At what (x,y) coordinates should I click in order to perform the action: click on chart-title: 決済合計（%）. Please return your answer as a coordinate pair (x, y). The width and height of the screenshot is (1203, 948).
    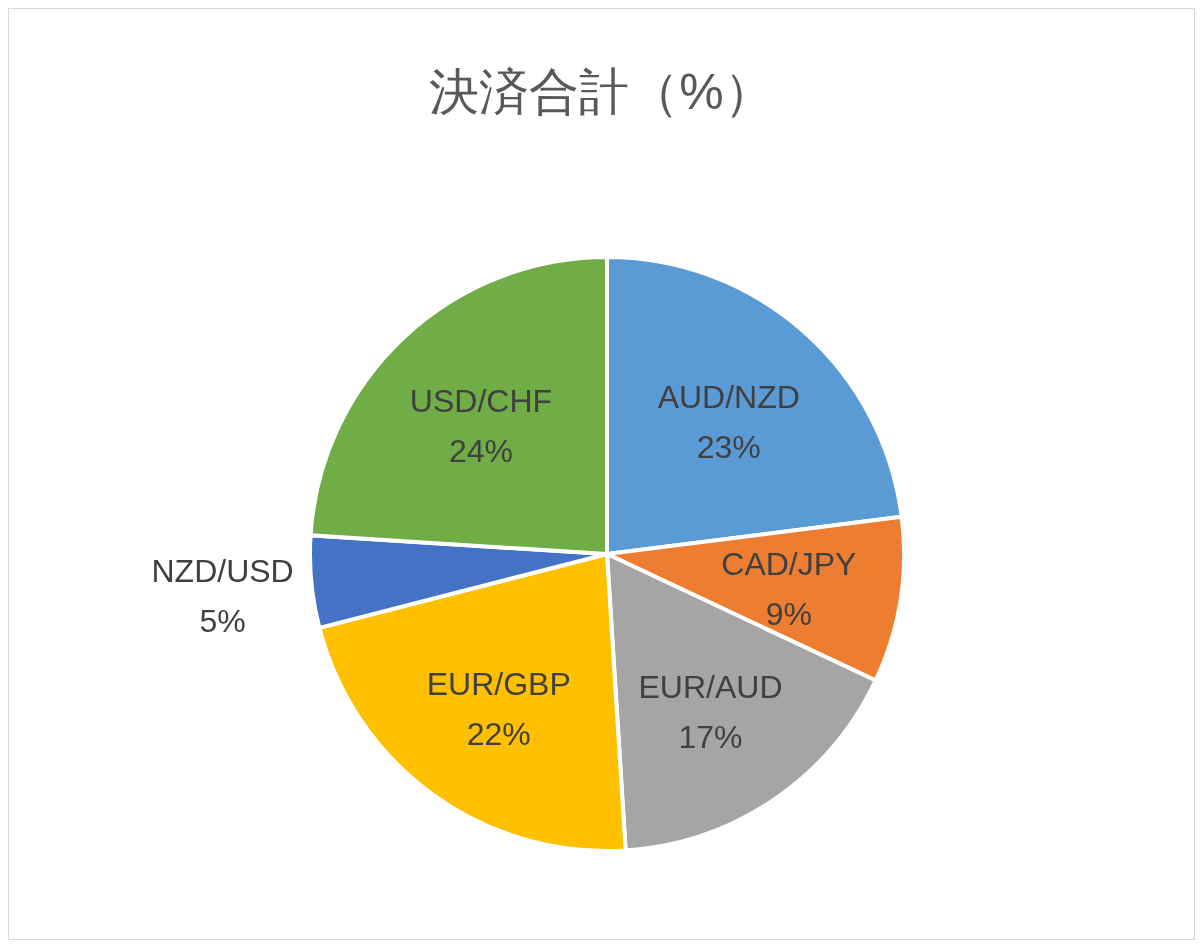
    Looking at the image, I should click on (601, 92).